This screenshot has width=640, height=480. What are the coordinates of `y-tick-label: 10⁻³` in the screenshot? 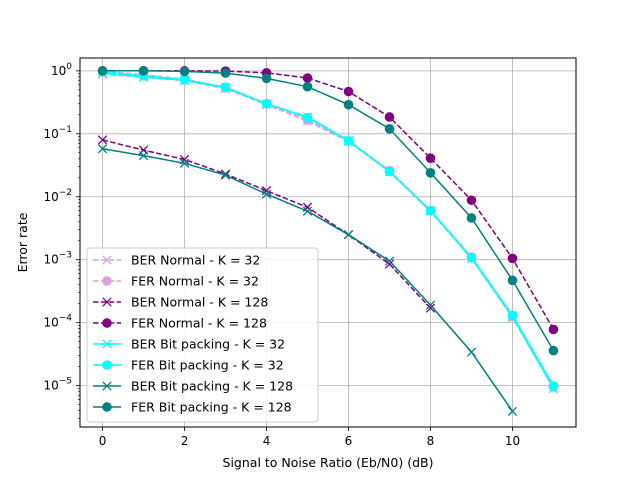 It's located at (57, 259).